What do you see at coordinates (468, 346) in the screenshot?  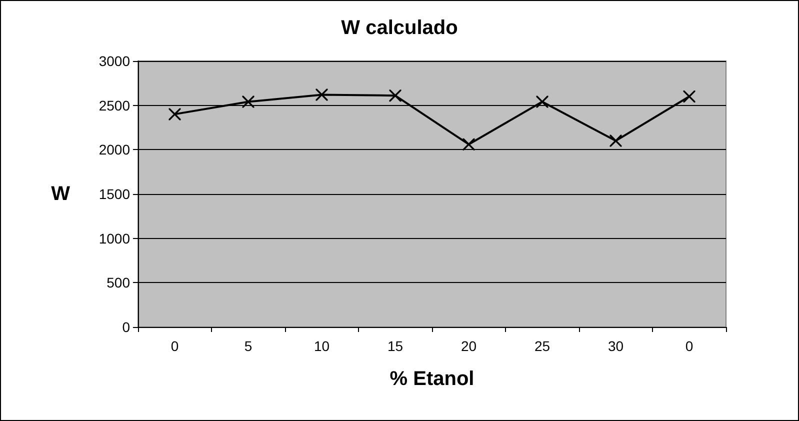 I see `x-tick-label: 20` at bounding box center [468, 346].